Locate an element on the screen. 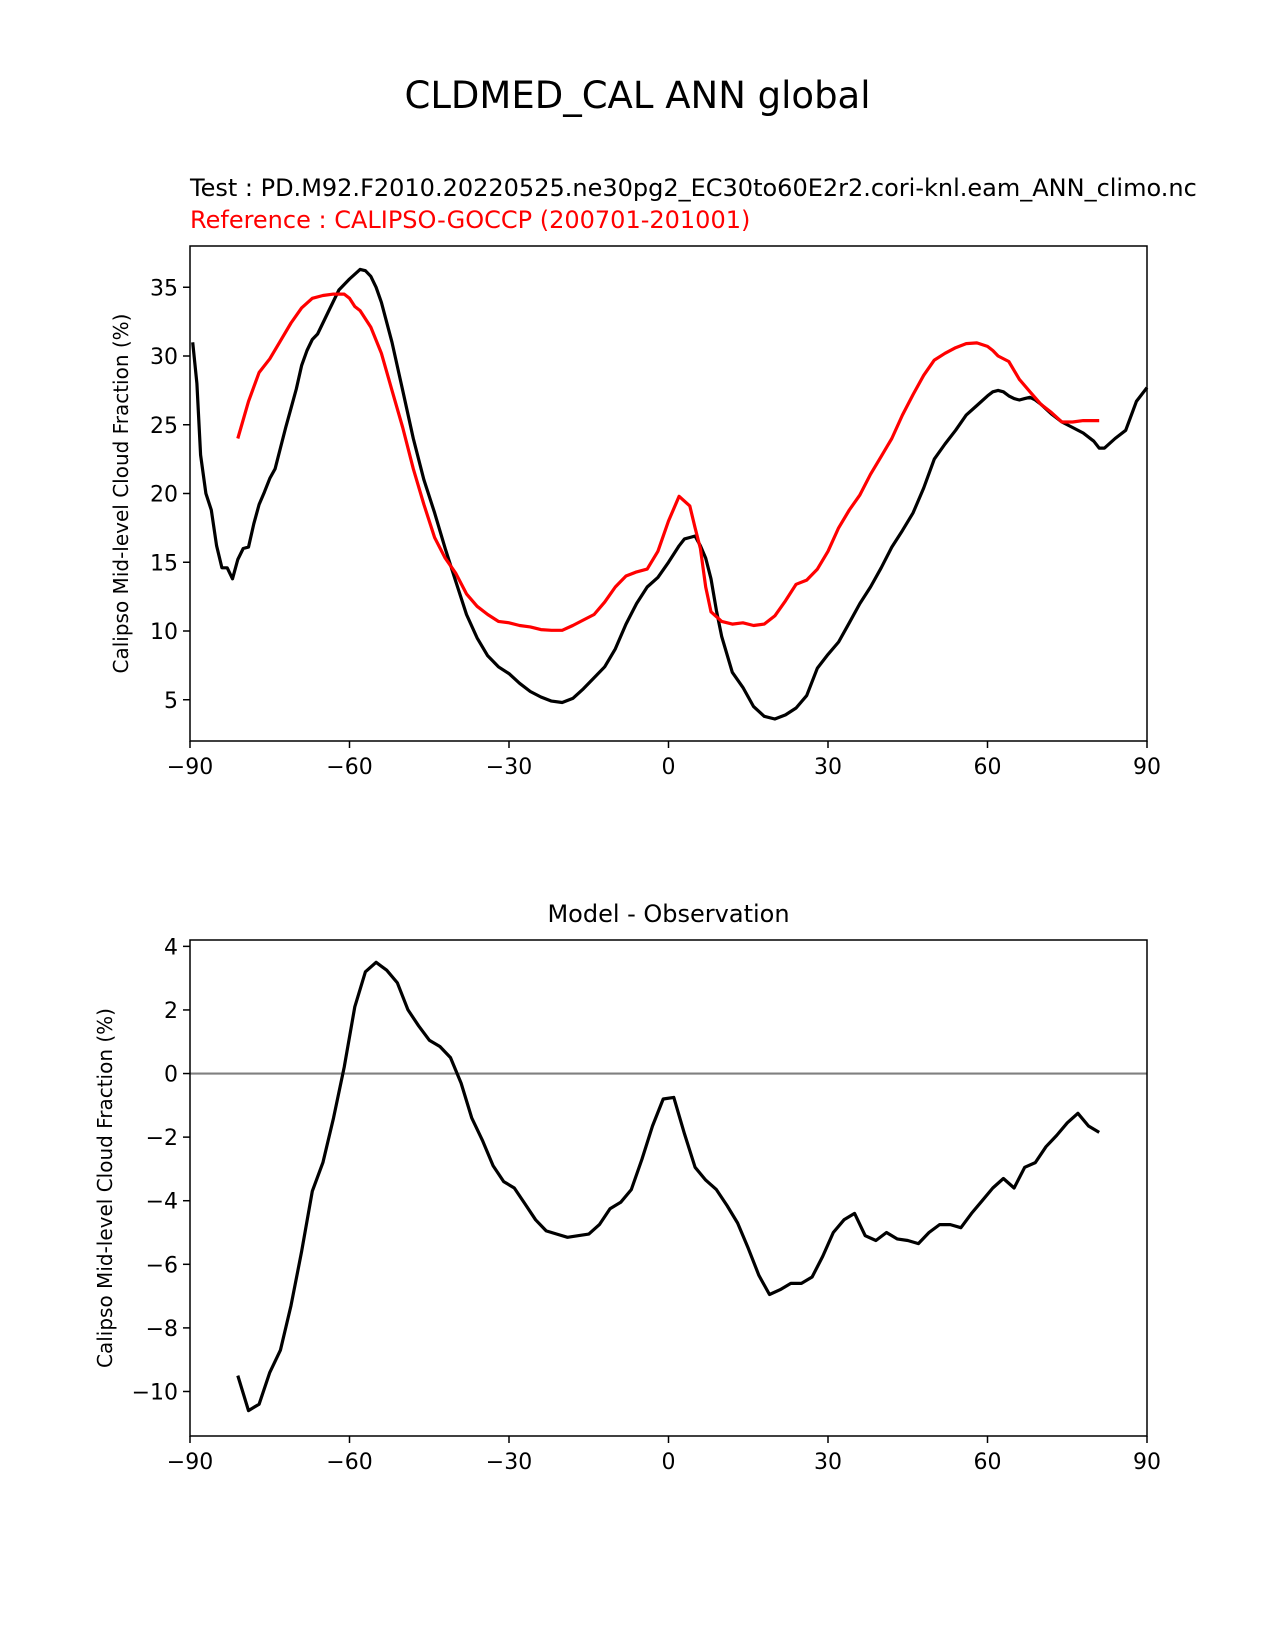 This screenshot has width=1275, height=1650. bottom-xtick-label: 0 is located at coordinates (669, 1462).